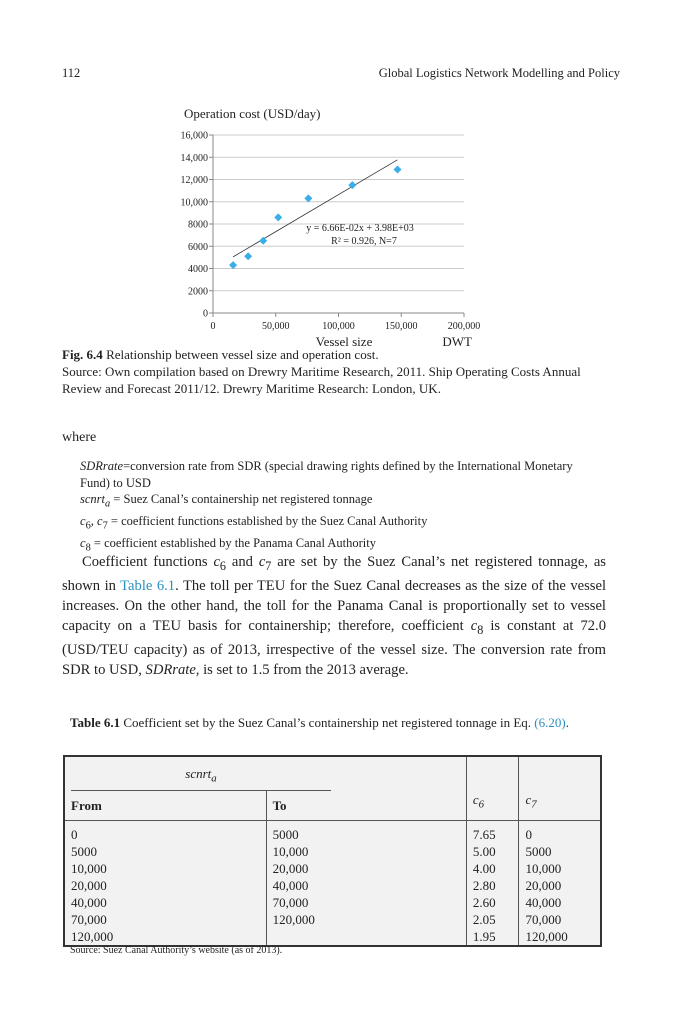 The height and width of the screenshot is (1024, 682). I want to click on table-row: 20,000 40,000 2.80 20,000, so click(332, 885).